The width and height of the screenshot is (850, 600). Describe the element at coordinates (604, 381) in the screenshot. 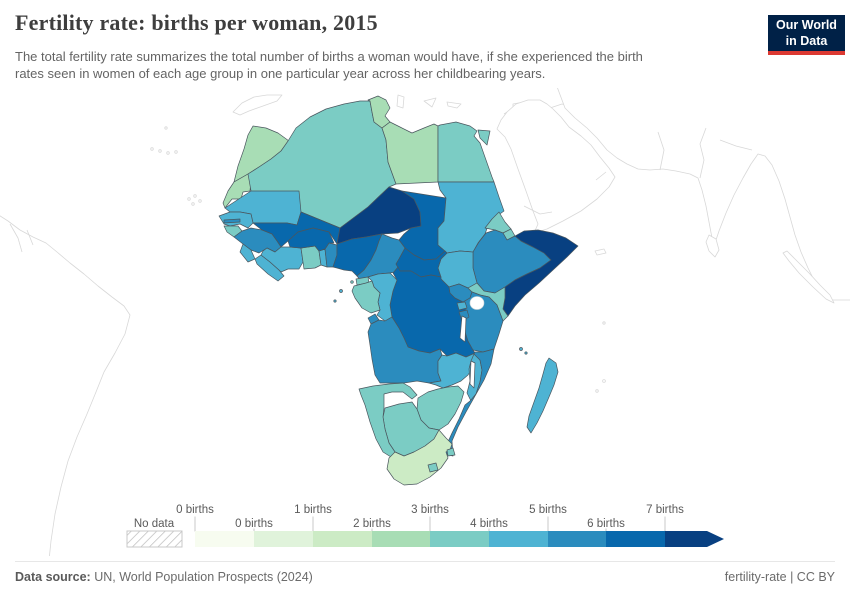

I see `background-mauritius` at that location.